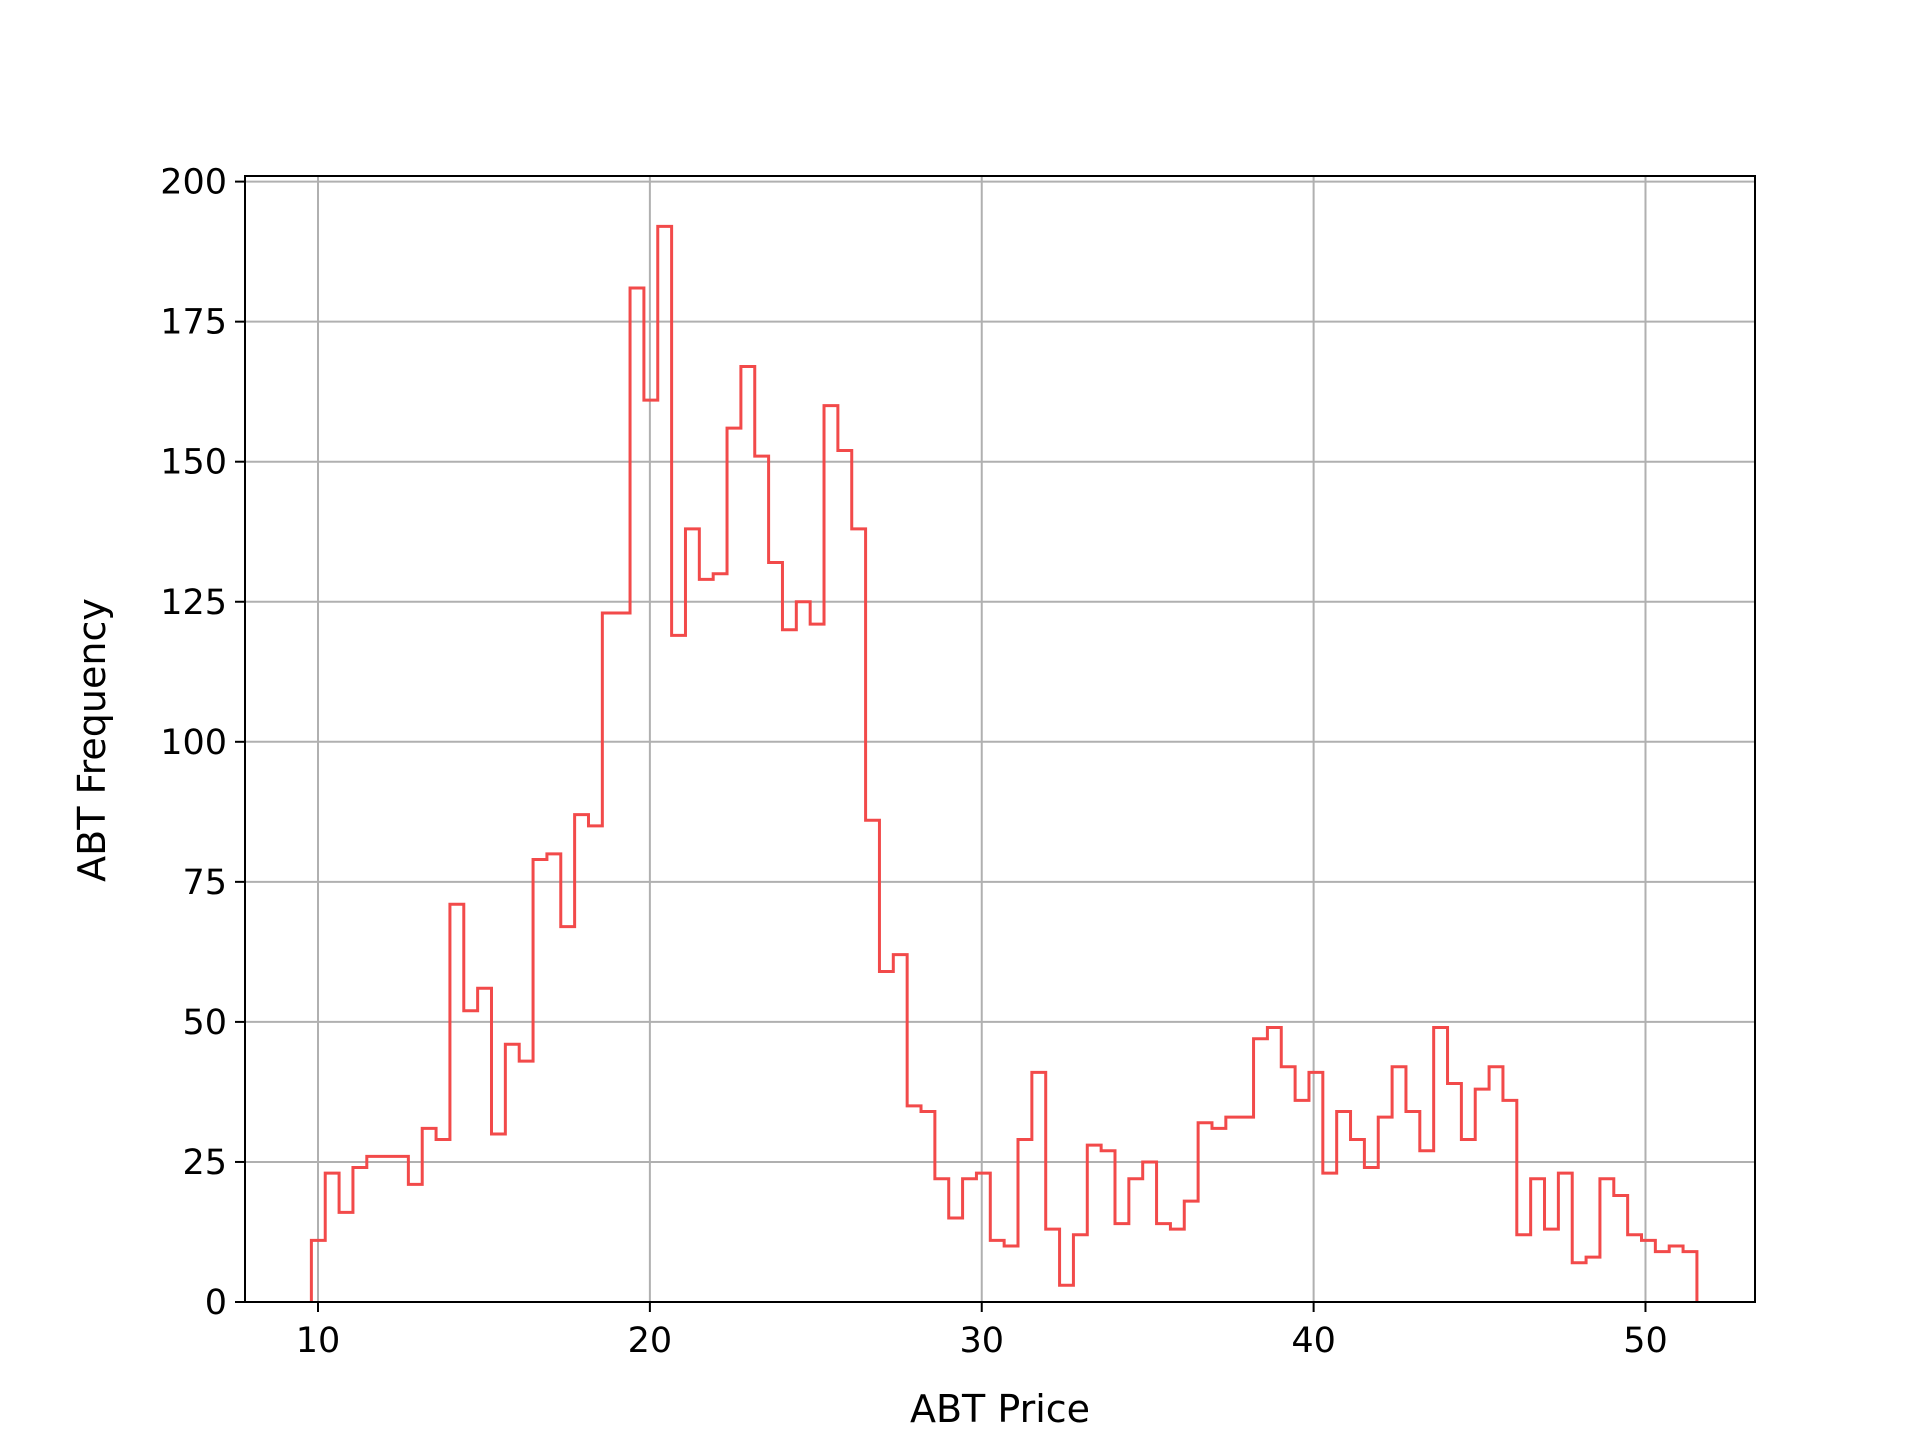 The width and height of the screenshot is (1920, 1440). Describe the element at coordinates (204, 1023) in the screenshot. I see `y-tick-label: 50` at that location.